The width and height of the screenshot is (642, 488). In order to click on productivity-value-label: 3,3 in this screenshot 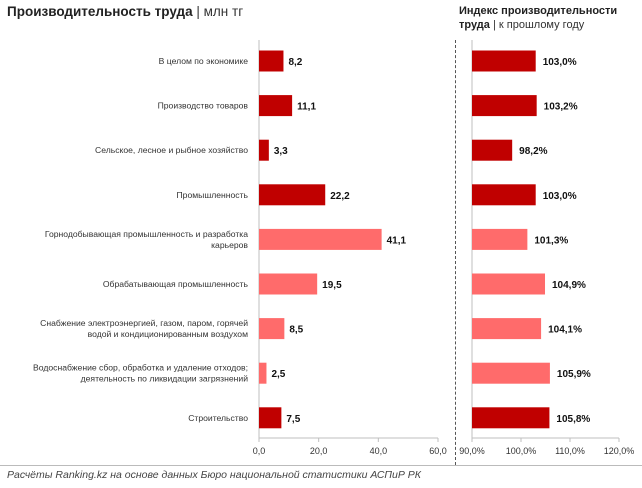, I will do `click(281, 151)`.